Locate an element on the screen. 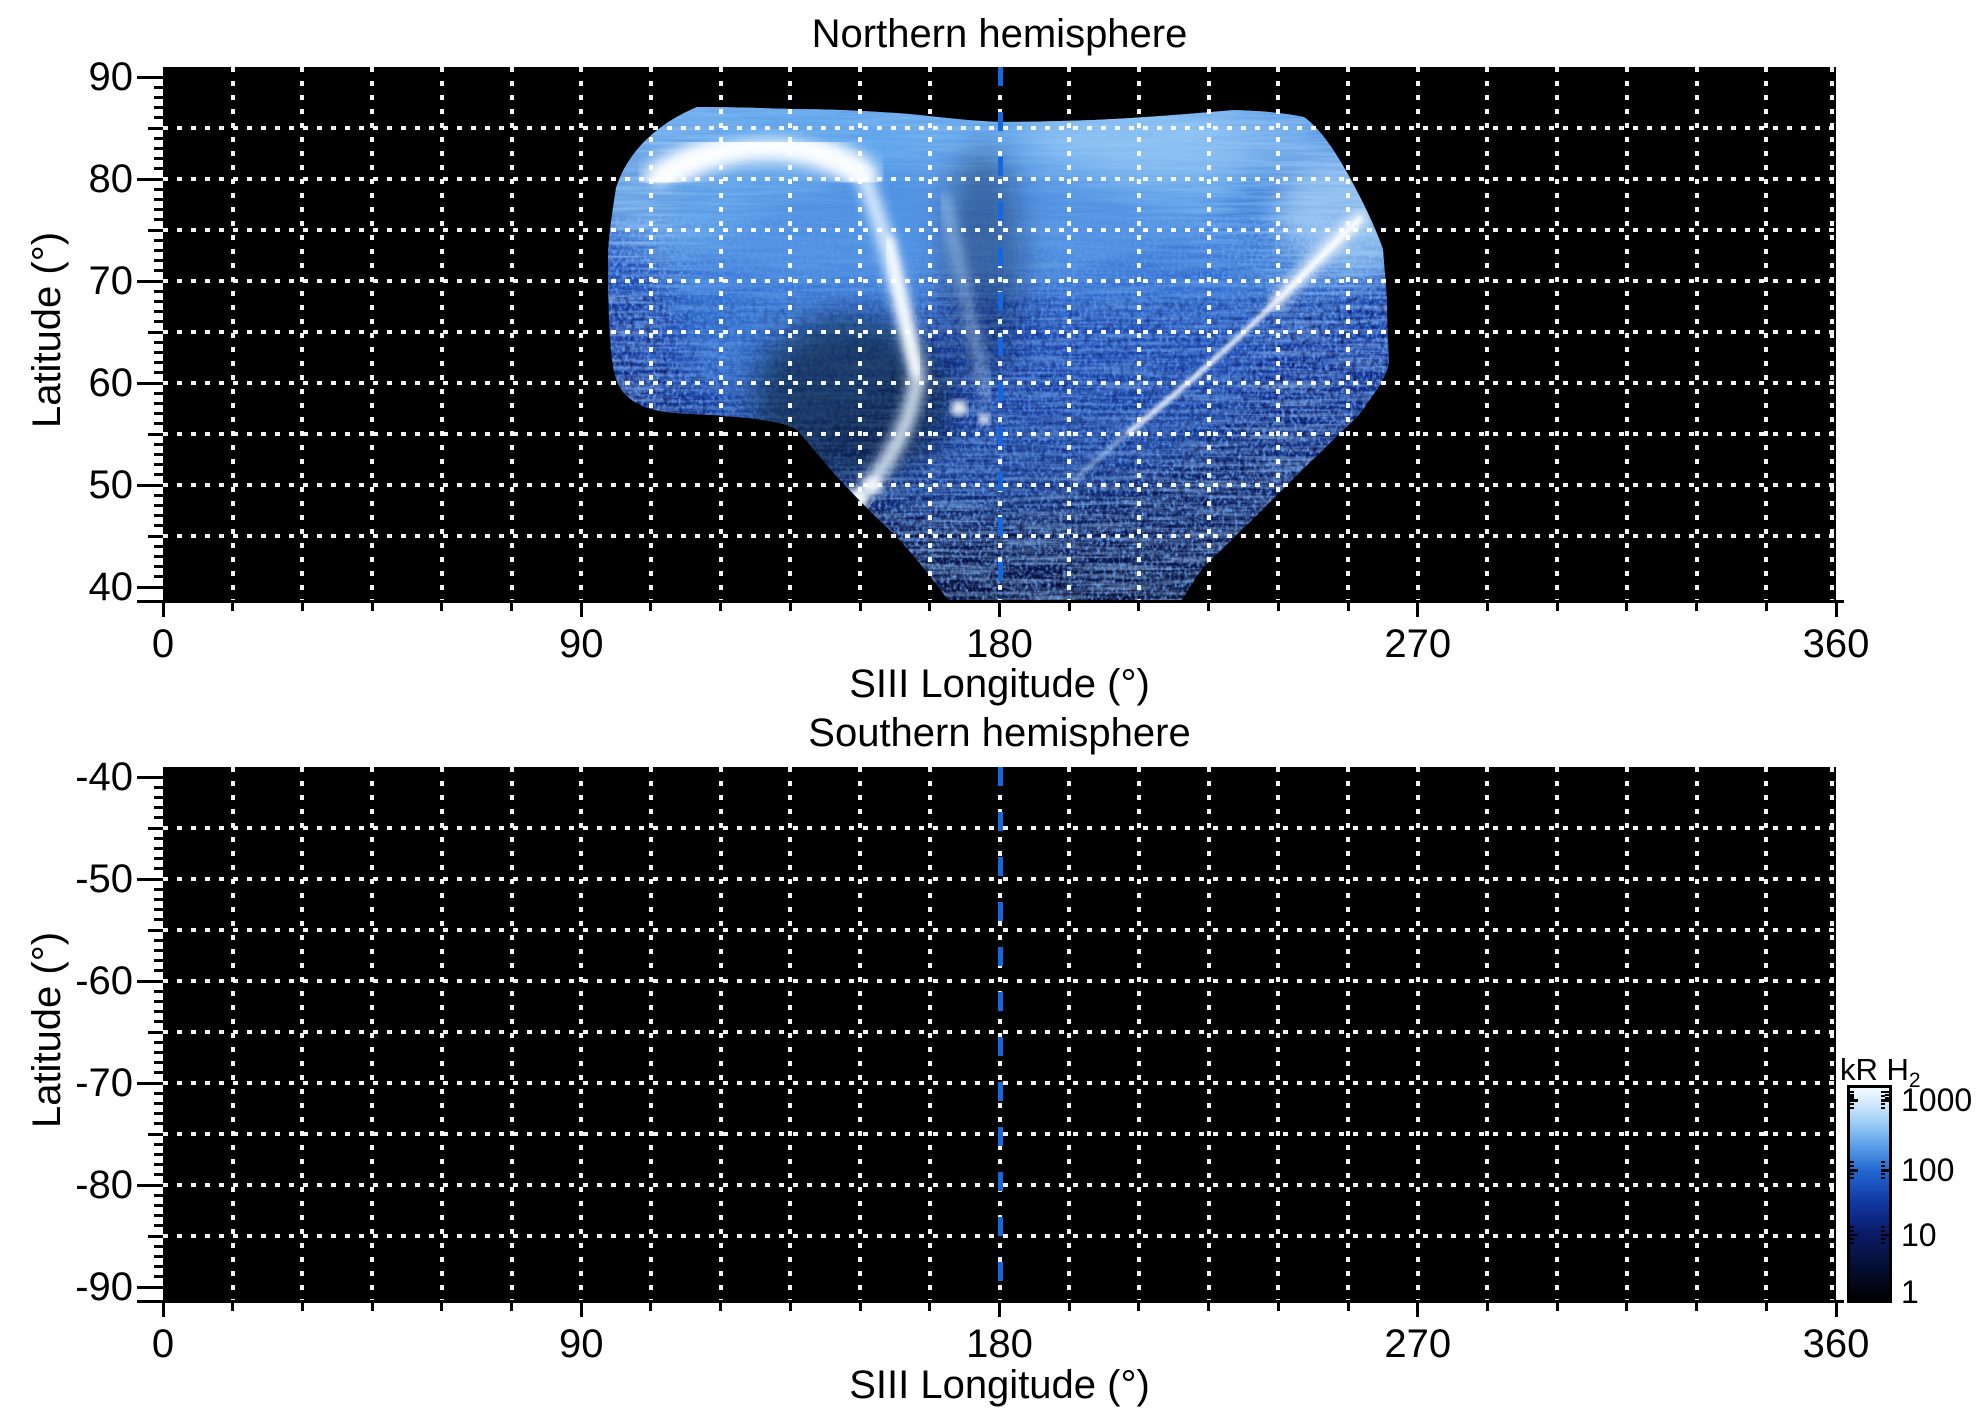 Image resolution: width=1983 pixels, height=1423 pixels. y-tick-label: -60 is located at coordinates (104, 981).